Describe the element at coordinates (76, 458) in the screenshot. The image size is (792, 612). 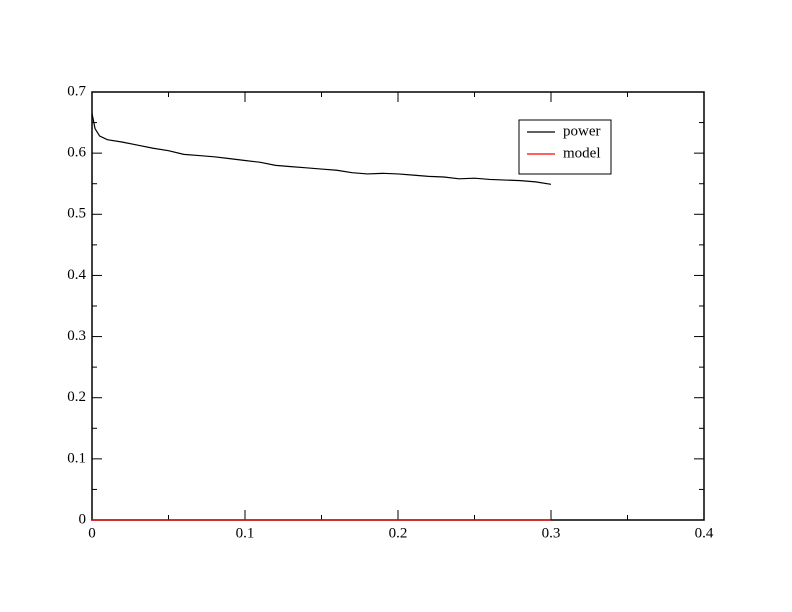
I see `y-tick-label: 0.1` at that location.